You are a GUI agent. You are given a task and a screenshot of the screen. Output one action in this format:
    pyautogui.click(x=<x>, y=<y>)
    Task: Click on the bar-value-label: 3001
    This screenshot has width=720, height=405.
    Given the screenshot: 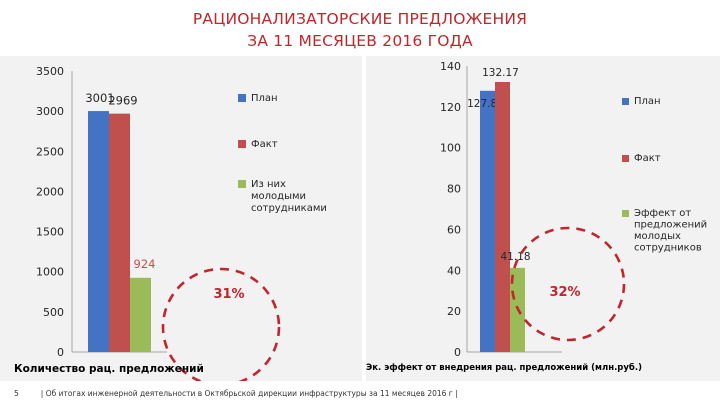 What is the action you would take?
    pyautogui.click(x=99, y=98)
    